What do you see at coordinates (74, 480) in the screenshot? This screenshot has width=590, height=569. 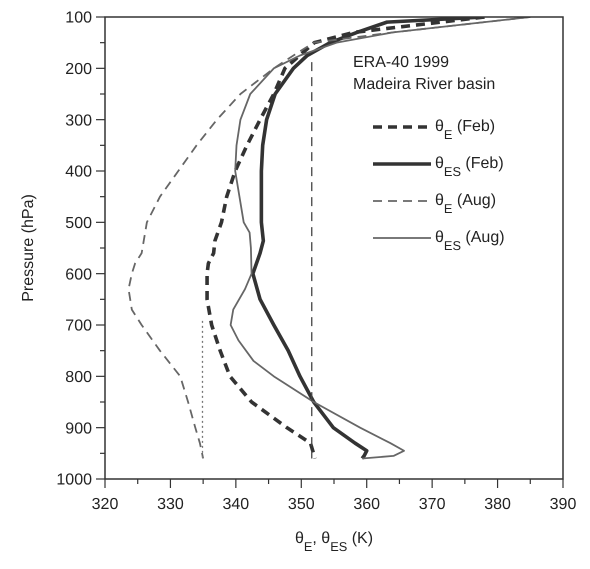 I see `y-tick-label: 1000` at bounding box center [74, 480].